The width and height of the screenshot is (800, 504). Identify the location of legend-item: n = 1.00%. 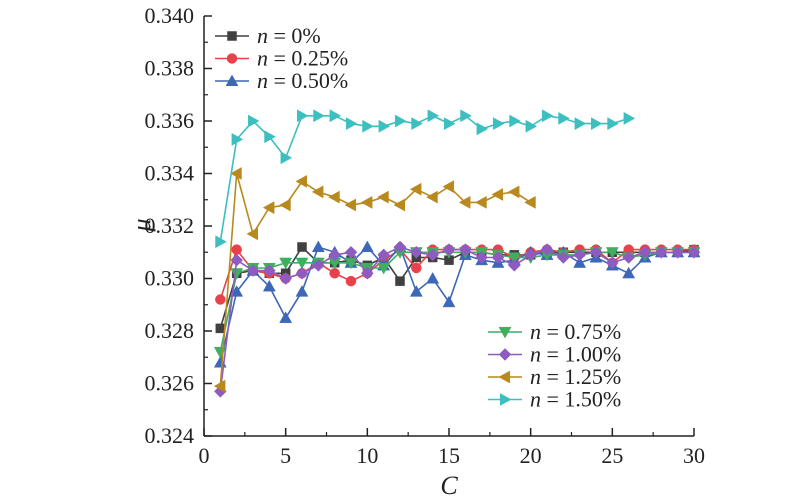
(554, 354).